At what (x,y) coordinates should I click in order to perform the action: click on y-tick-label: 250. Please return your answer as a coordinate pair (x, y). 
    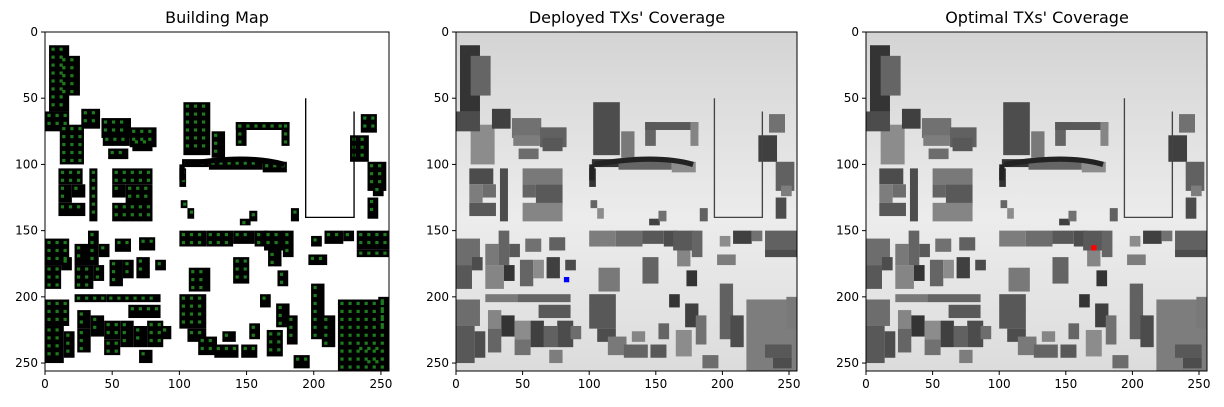
    Looking at the image, I should click on (437, 363).